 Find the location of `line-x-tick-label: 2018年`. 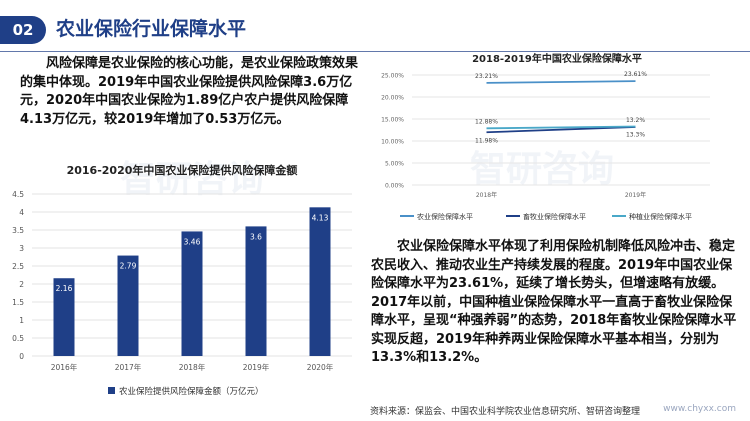

line-x-tick-label: 2018年 is located at coordinates (486, 195).